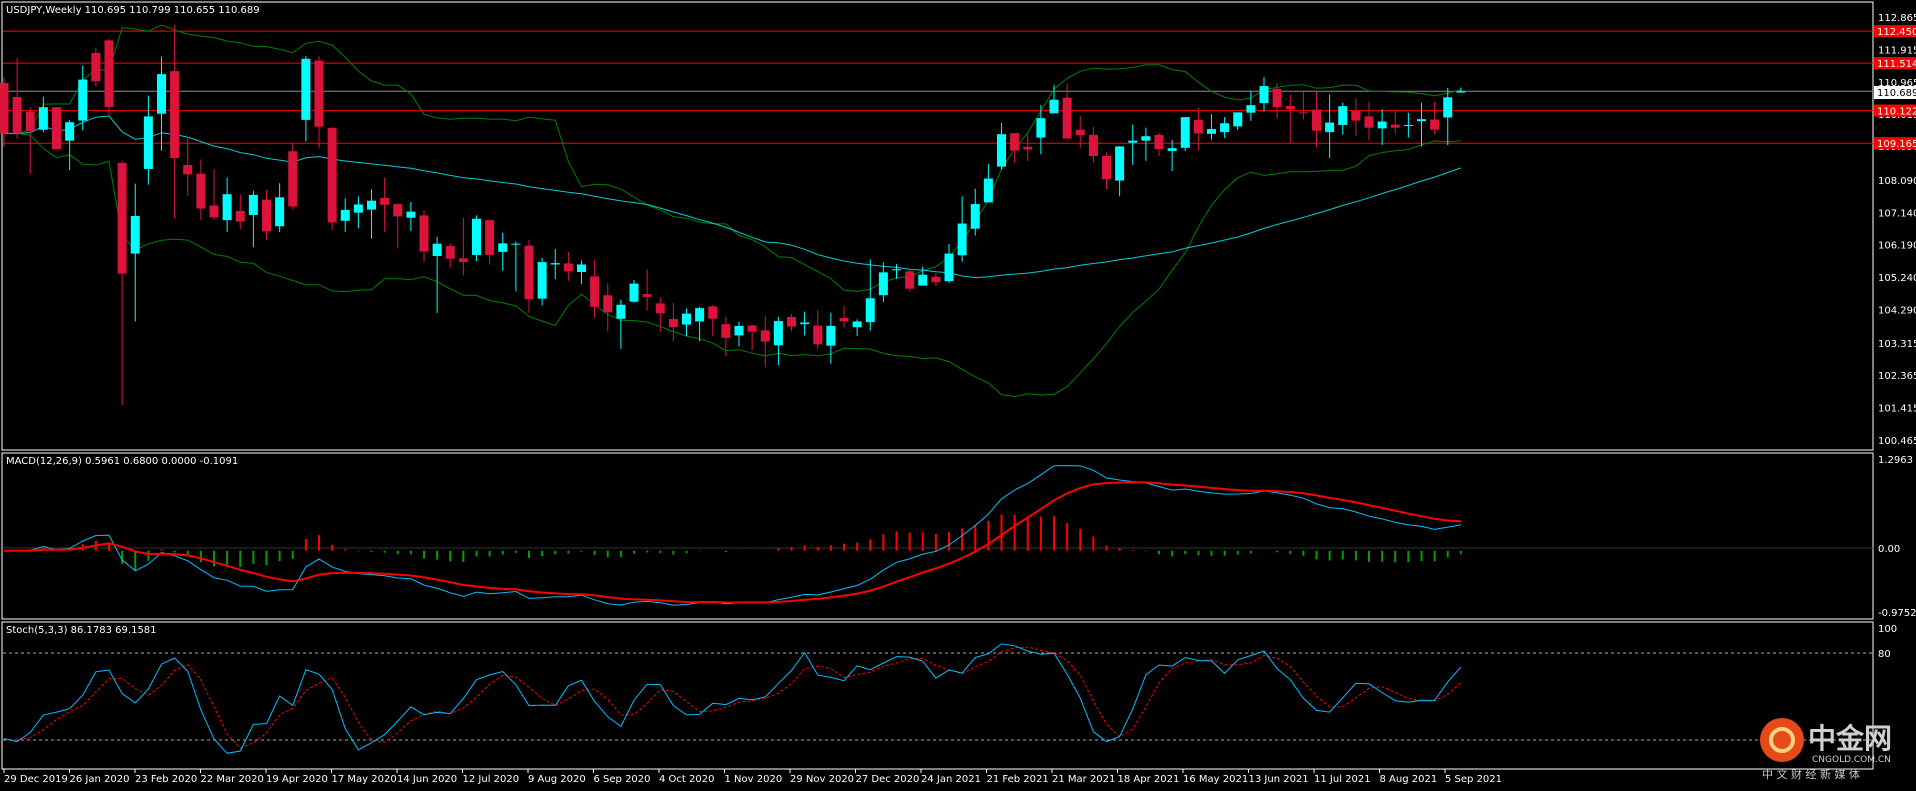 The width and height of the screenshot is (1916, 791). What do you see at coordinates (297, 779) in the screenshot?
I see `time-label-4: 19 Apr 2020` at bounding box center [297, 779].